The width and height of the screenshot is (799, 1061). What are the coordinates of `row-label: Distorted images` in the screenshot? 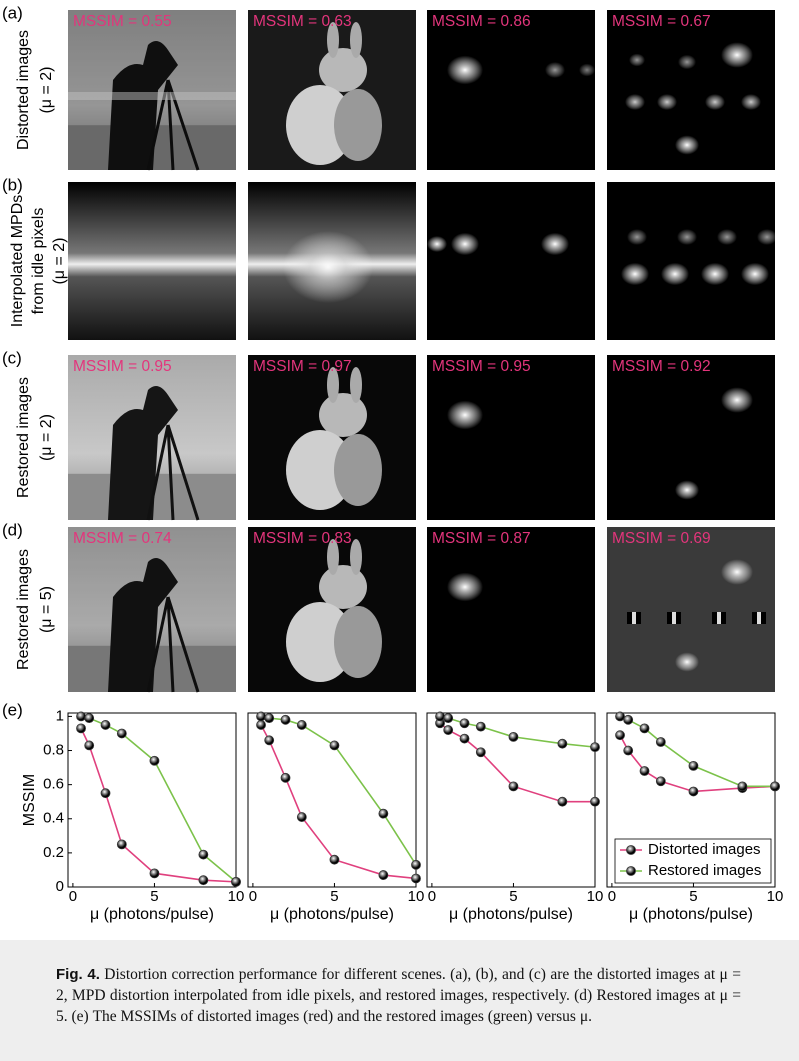 It's located at (23, 90).